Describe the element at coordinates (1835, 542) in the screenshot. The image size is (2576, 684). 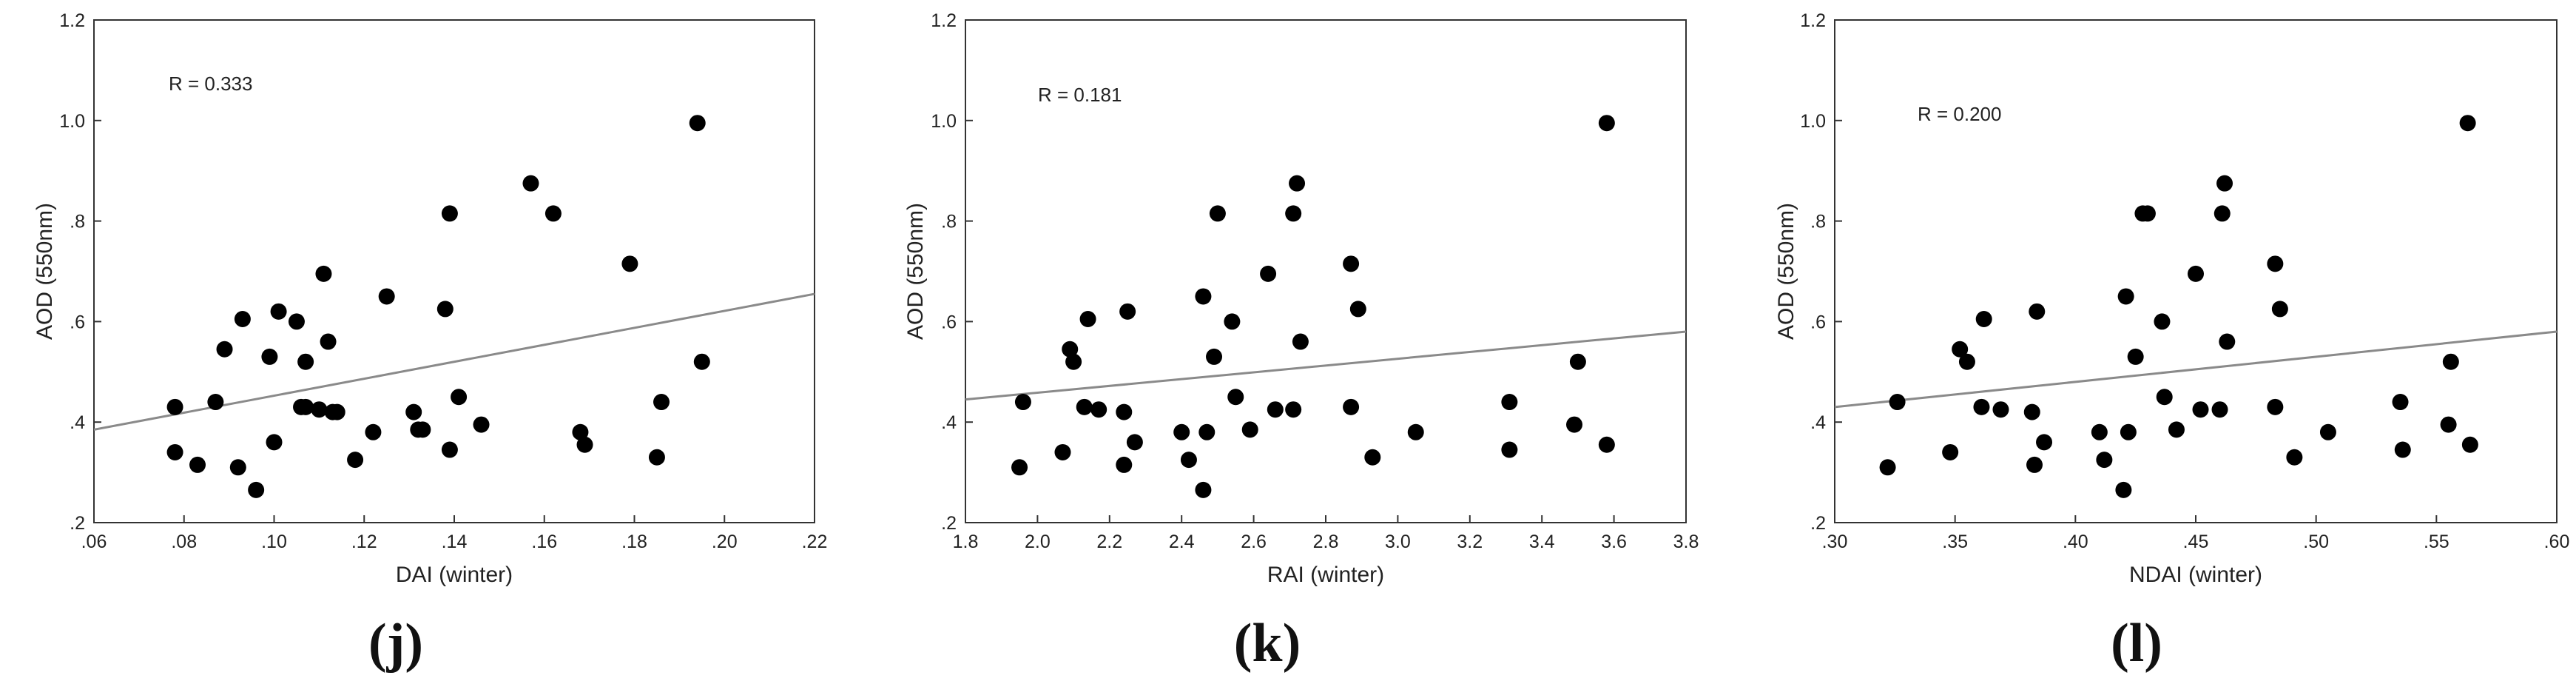
I see `x-tick-label: .30` at that location.